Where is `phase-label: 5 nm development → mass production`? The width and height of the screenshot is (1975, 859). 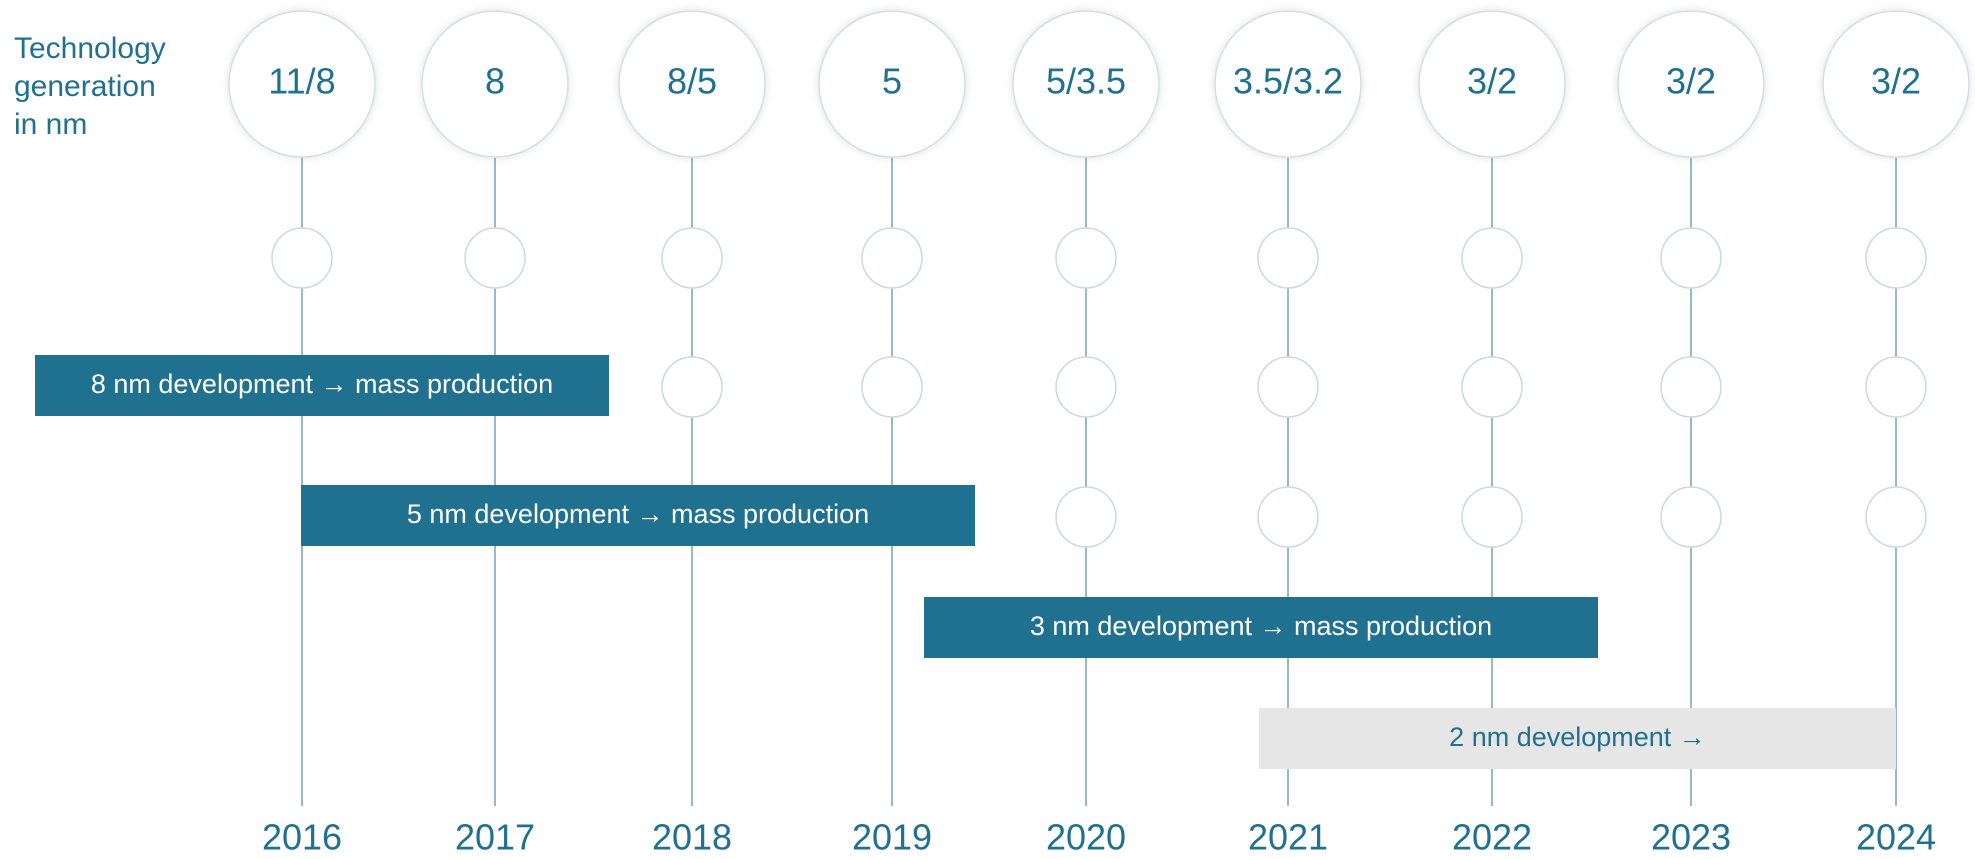
phase-label: 5 nm development → mass production is located at coordinates (638, 514).